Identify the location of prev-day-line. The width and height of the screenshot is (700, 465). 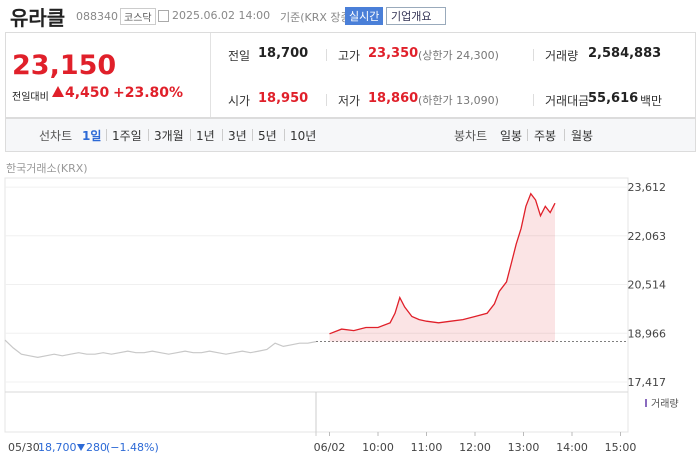
(160, 349).